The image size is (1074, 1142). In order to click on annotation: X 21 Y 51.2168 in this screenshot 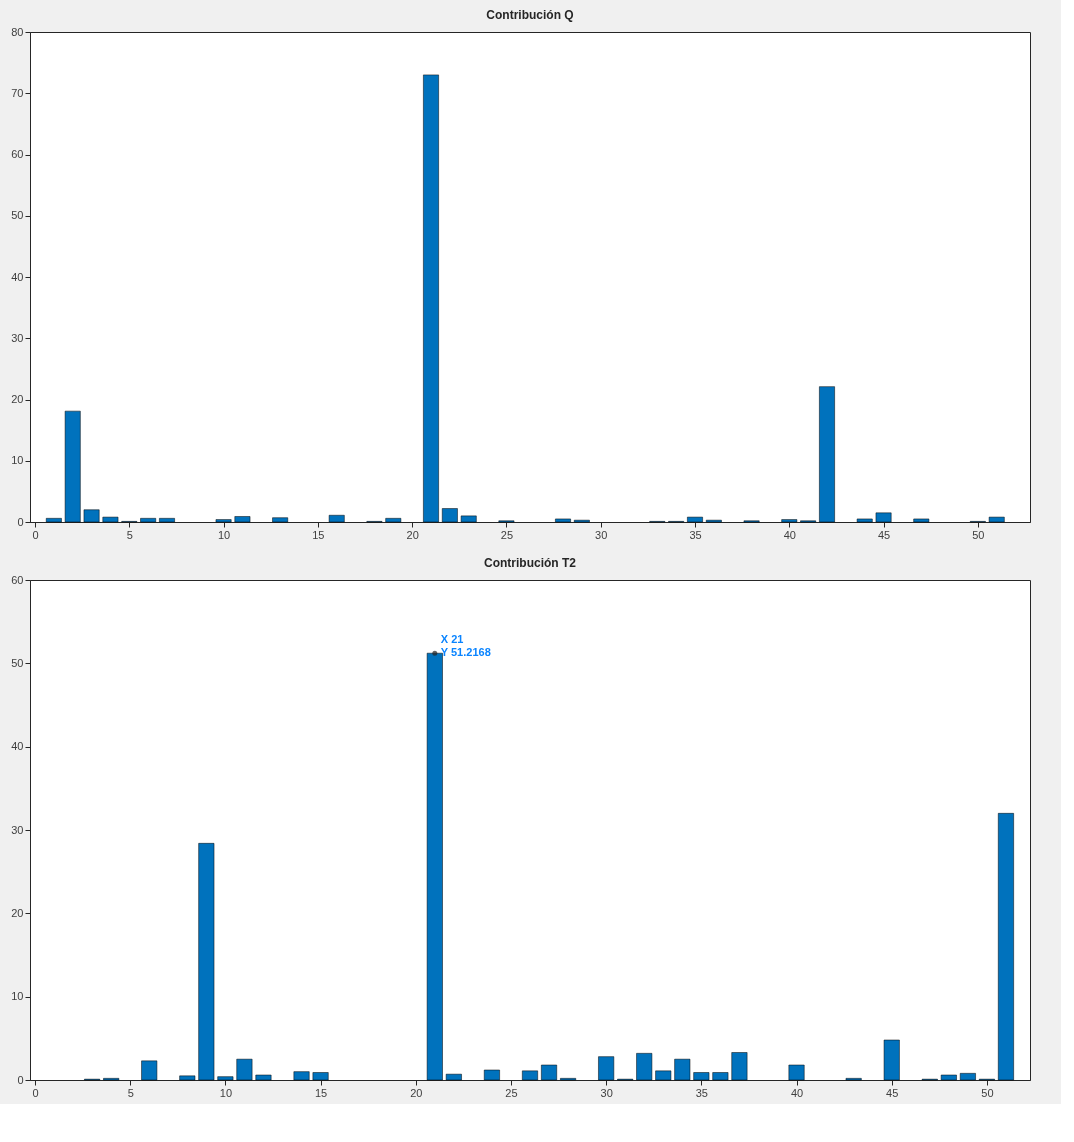, I will do `click(465, 646)`.